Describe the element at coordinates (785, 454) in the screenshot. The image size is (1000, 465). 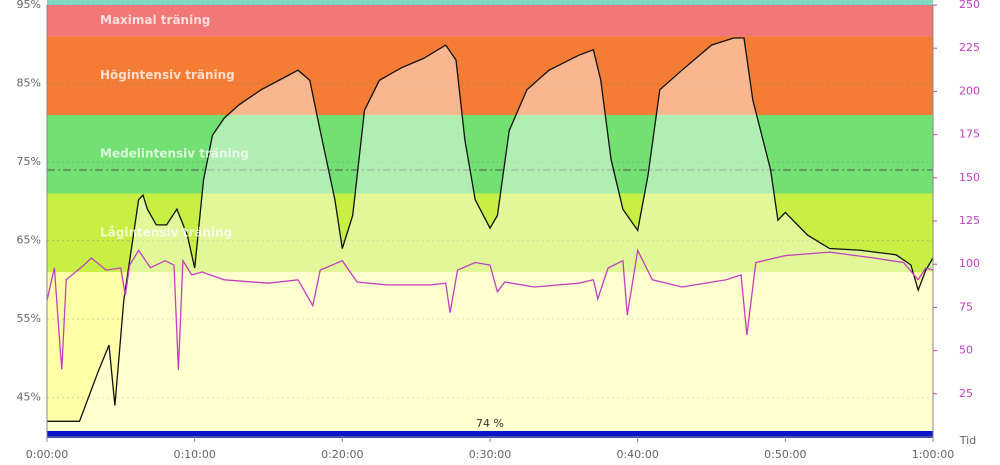
I see `x-tick-label: 0:50:00` at that location.